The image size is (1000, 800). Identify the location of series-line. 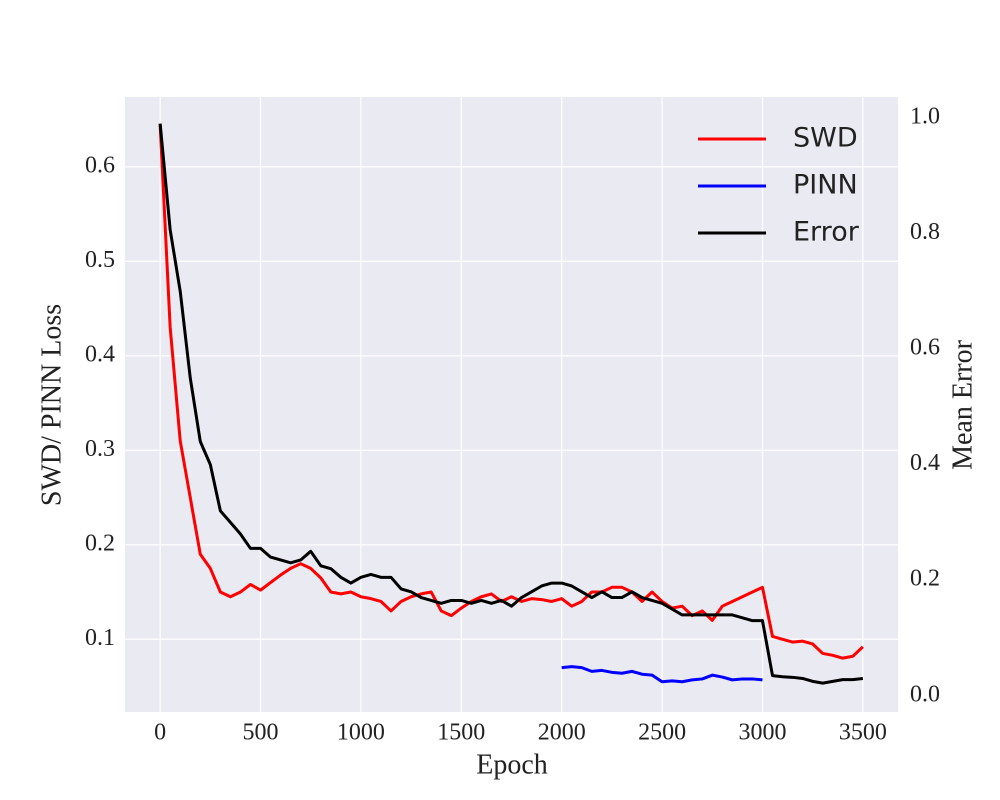
(662, 674).